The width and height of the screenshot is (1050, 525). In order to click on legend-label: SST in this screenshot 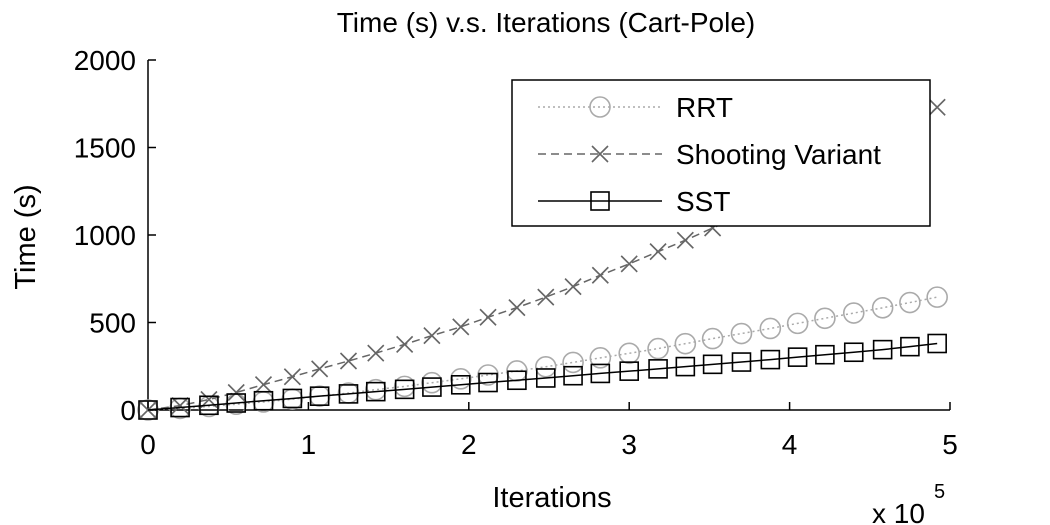, I will do `click(703, 201)`.